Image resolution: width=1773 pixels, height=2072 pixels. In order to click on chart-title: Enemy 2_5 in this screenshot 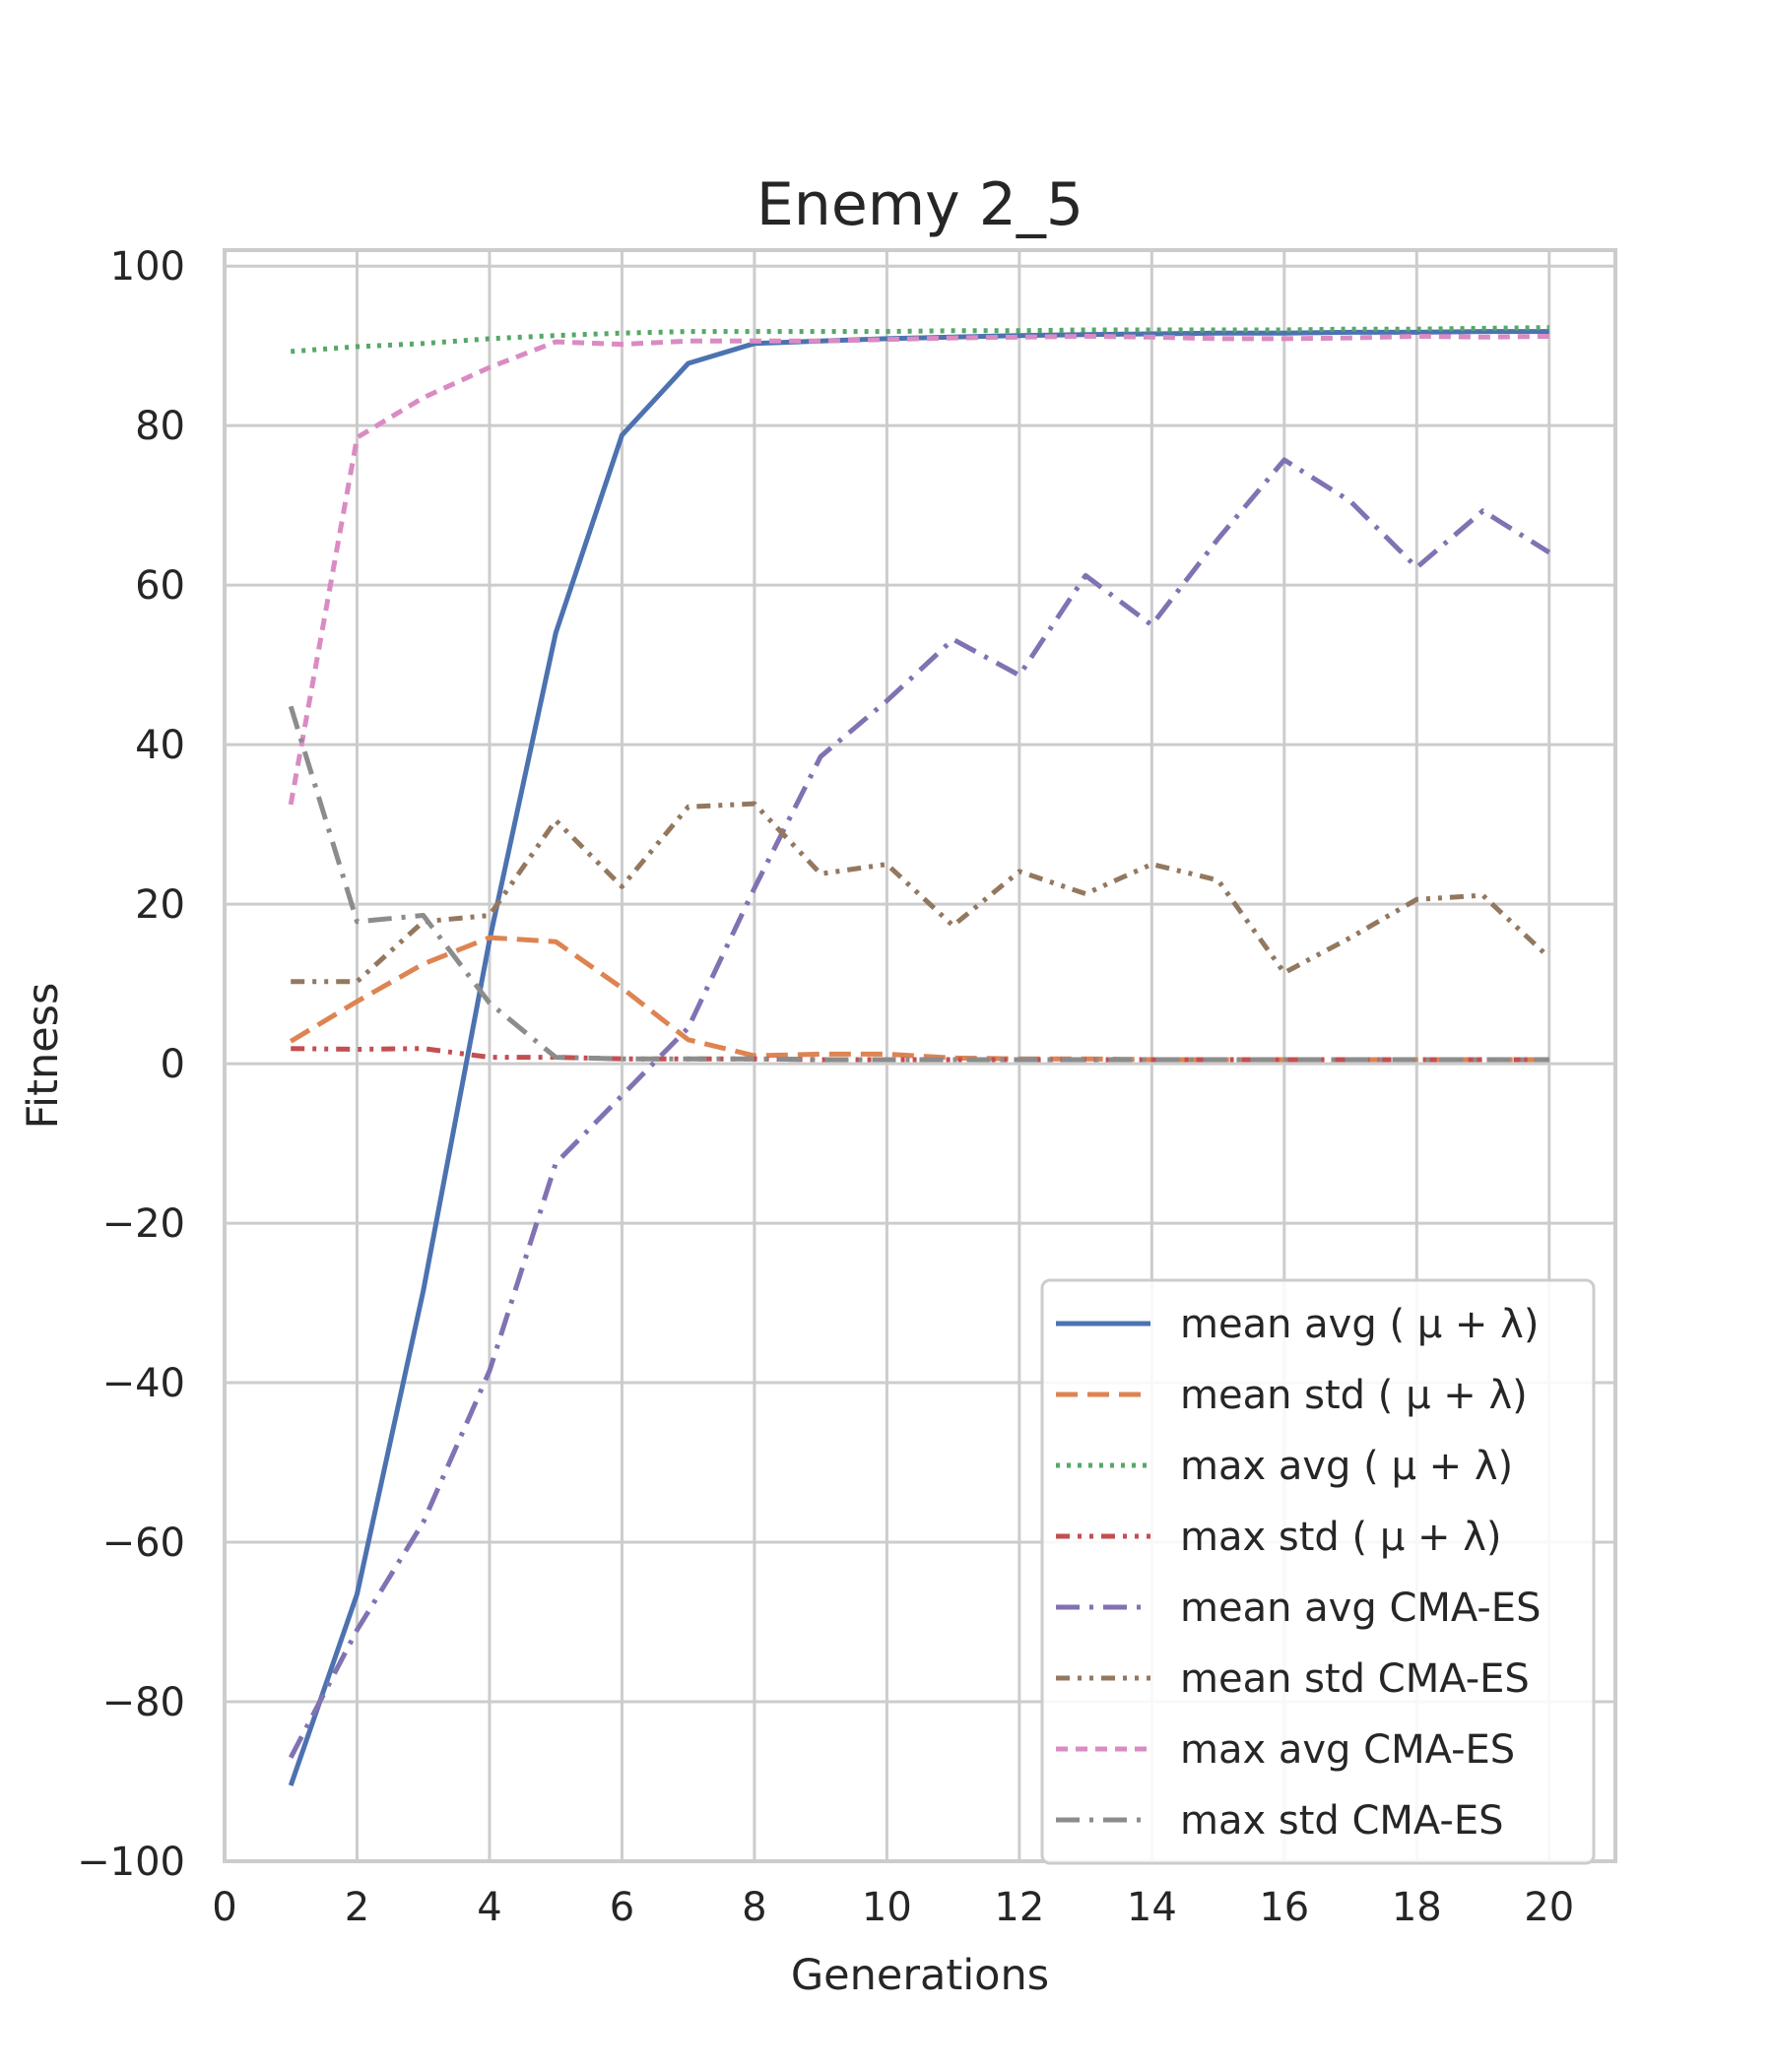, I will do `click(920, 204)`.